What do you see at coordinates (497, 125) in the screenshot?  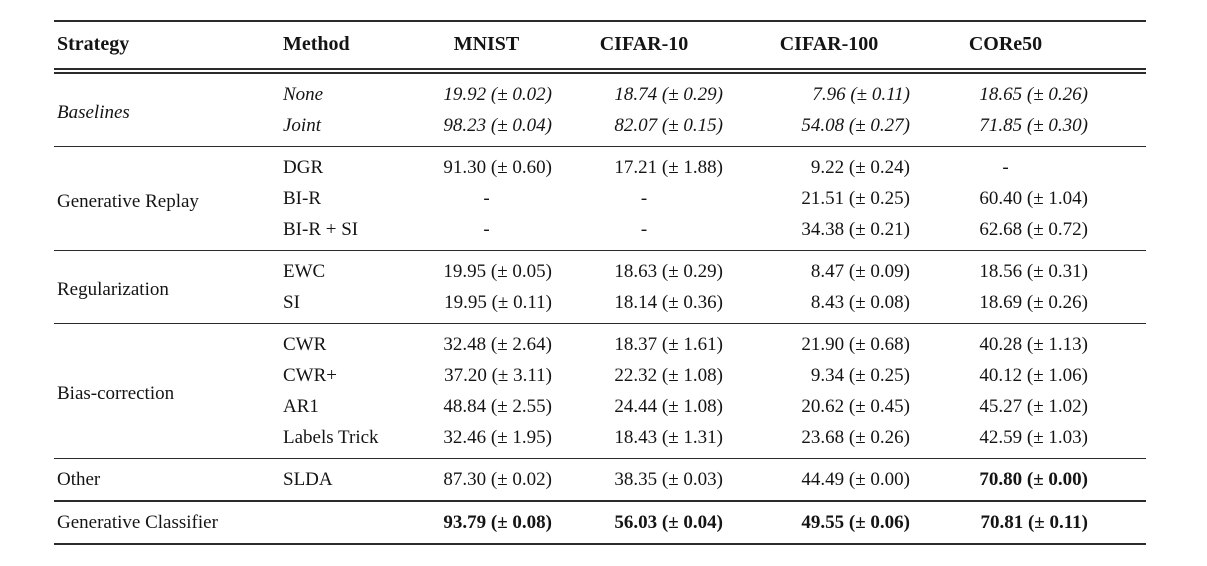 I see `value-cell: 98.23 (± 0.04)` at bounding box center [497, 125].